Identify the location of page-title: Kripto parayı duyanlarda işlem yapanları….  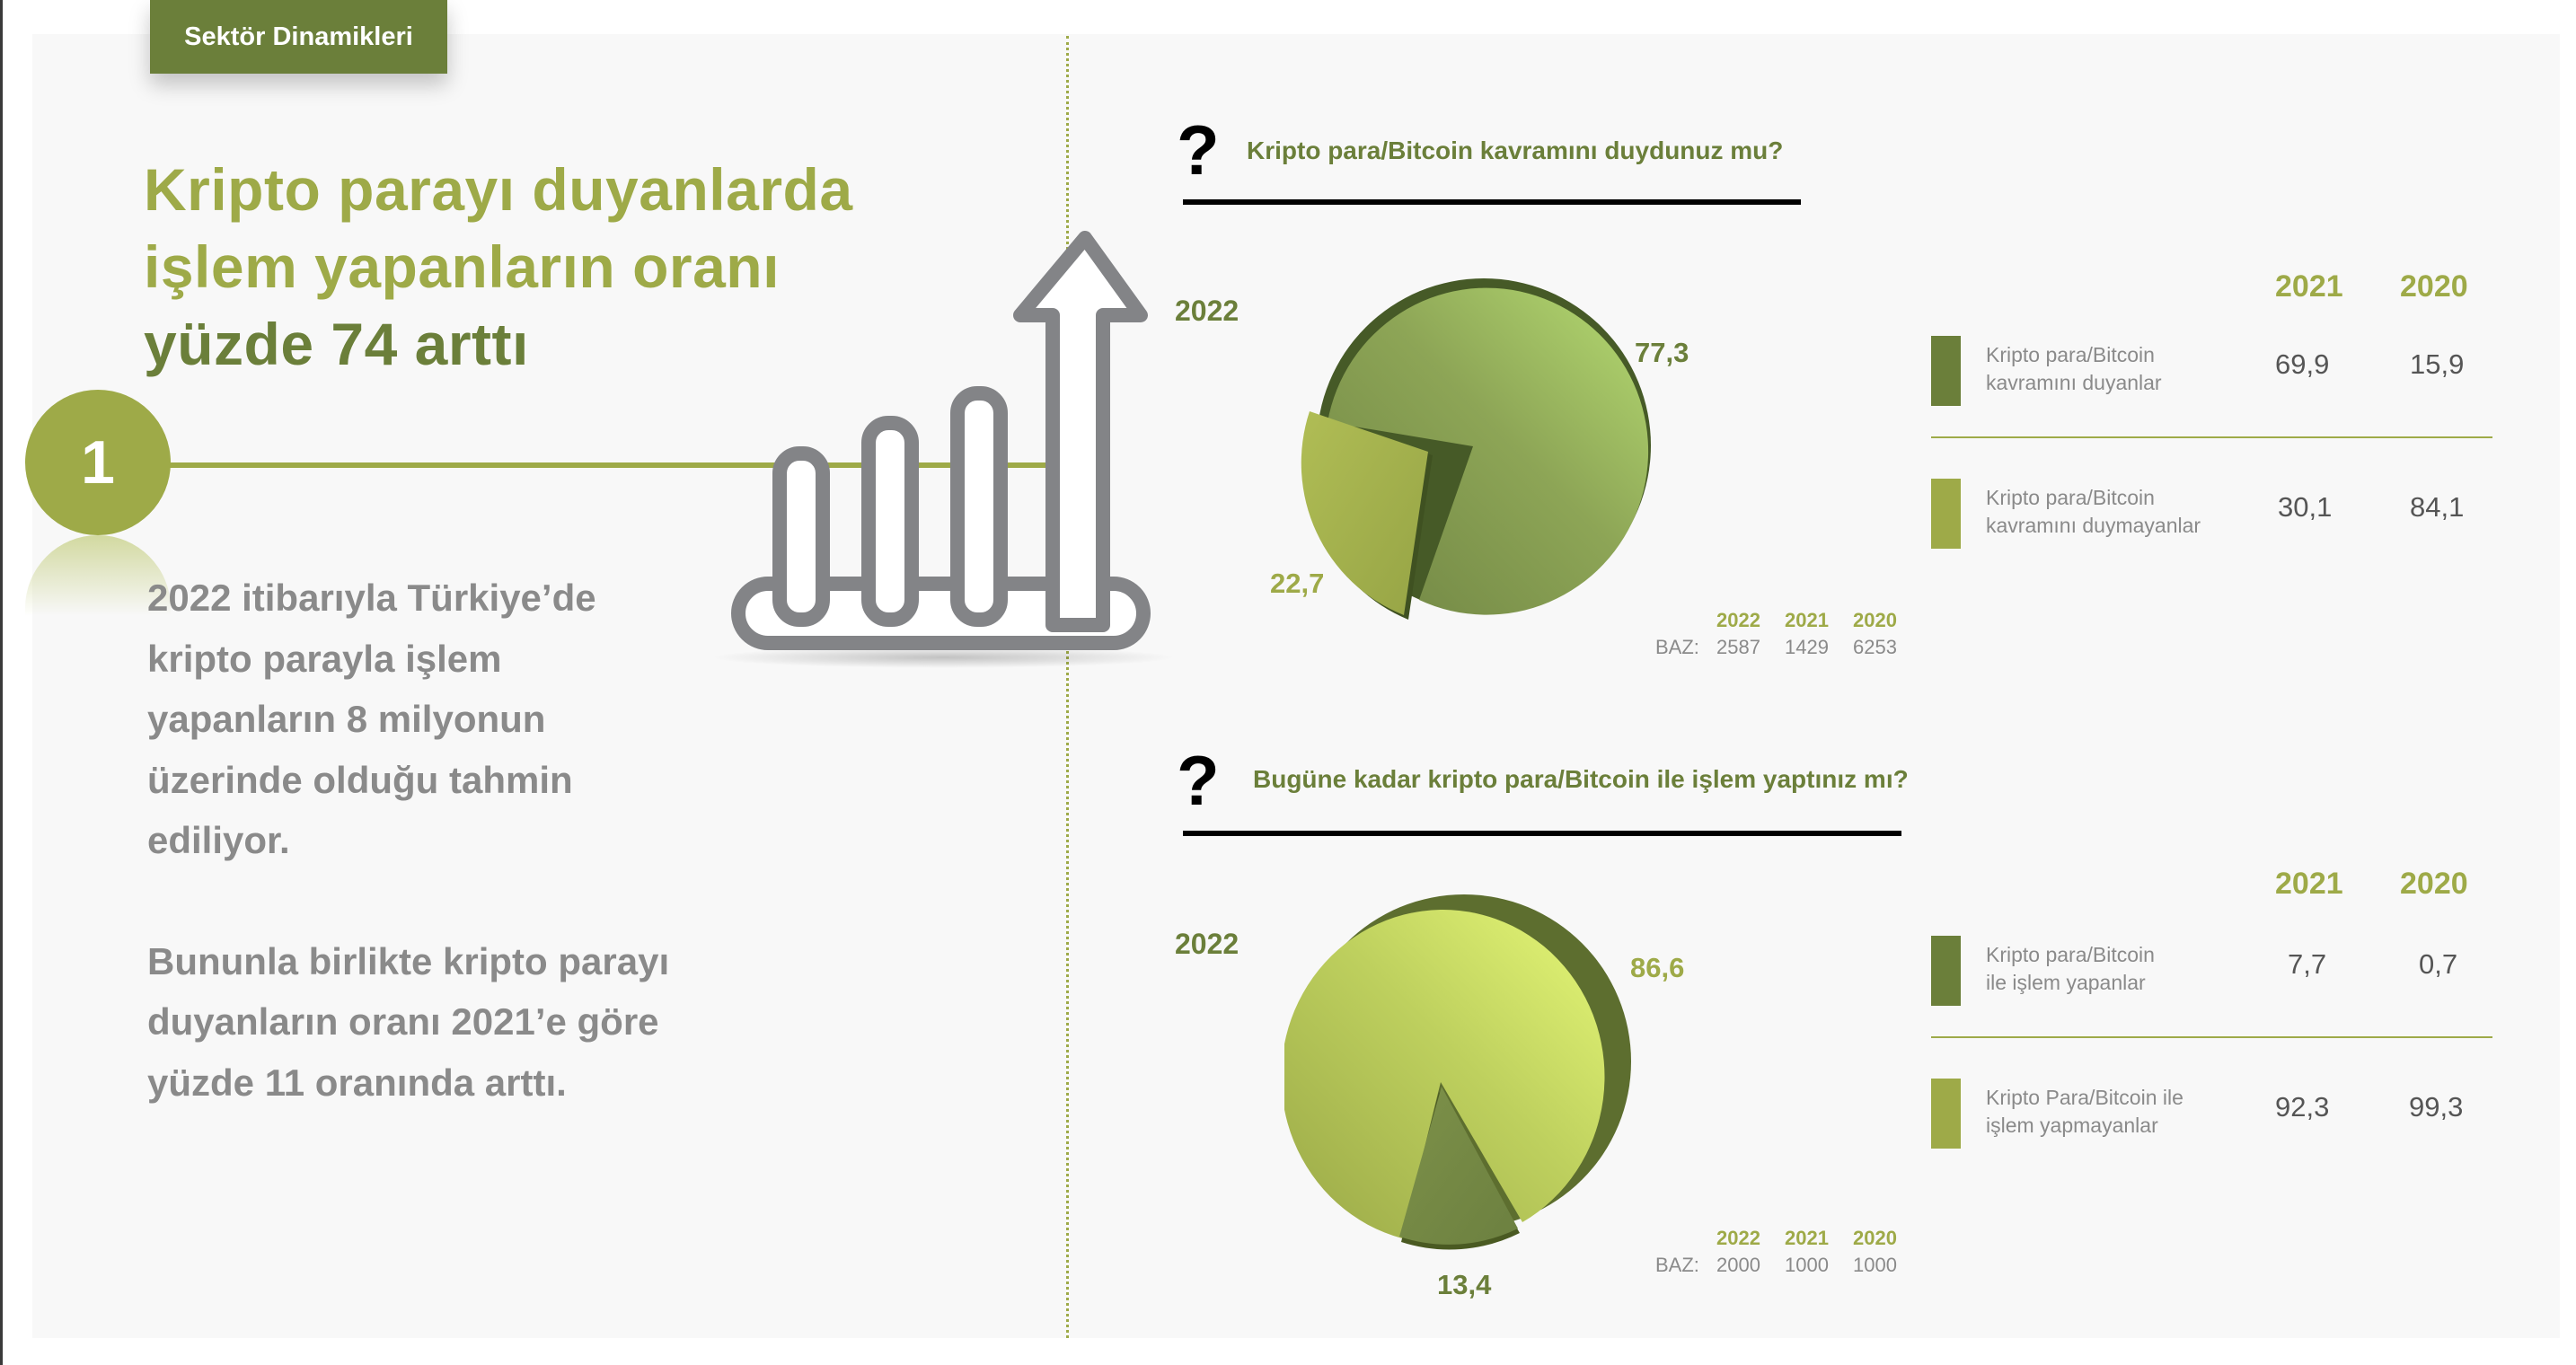
(498, 267).